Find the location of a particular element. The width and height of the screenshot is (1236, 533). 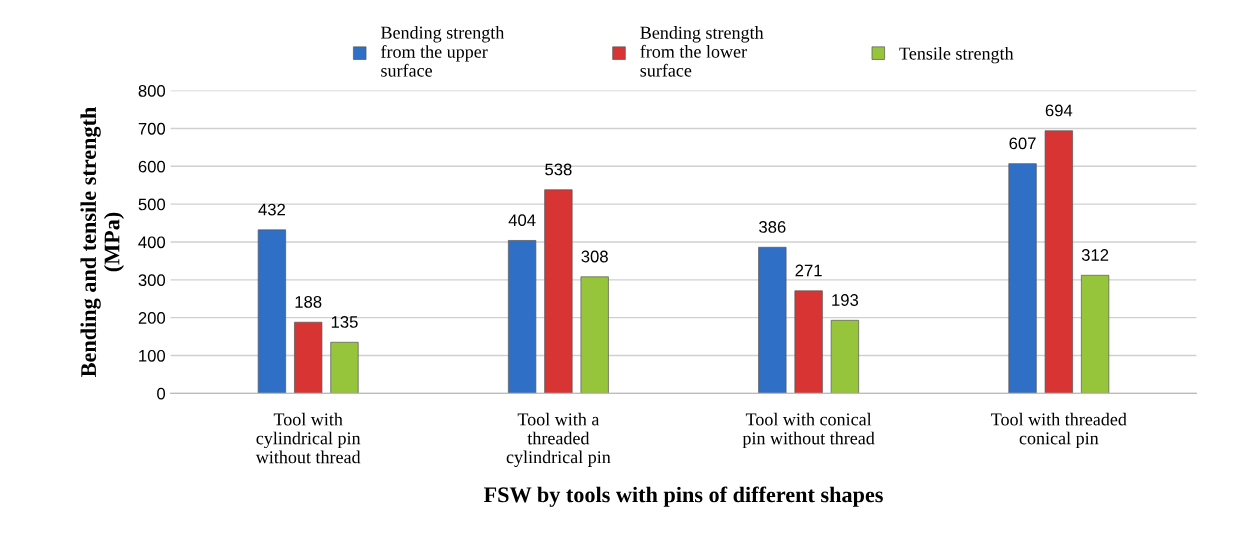

x-tick-label: Tool with conical pin without thread is located at coordinates (808, 430).